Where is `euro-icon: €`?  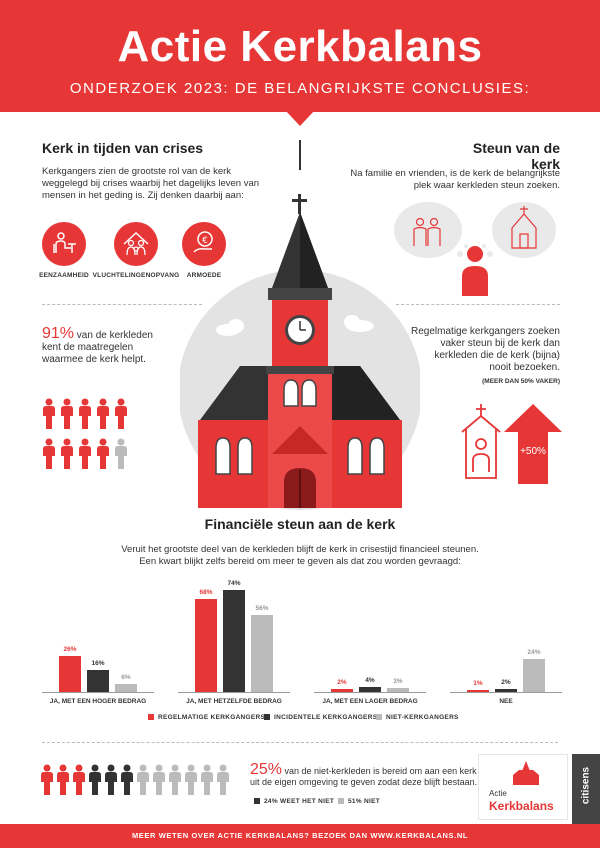
euro-icon: € is located at coordinates (204, 244).